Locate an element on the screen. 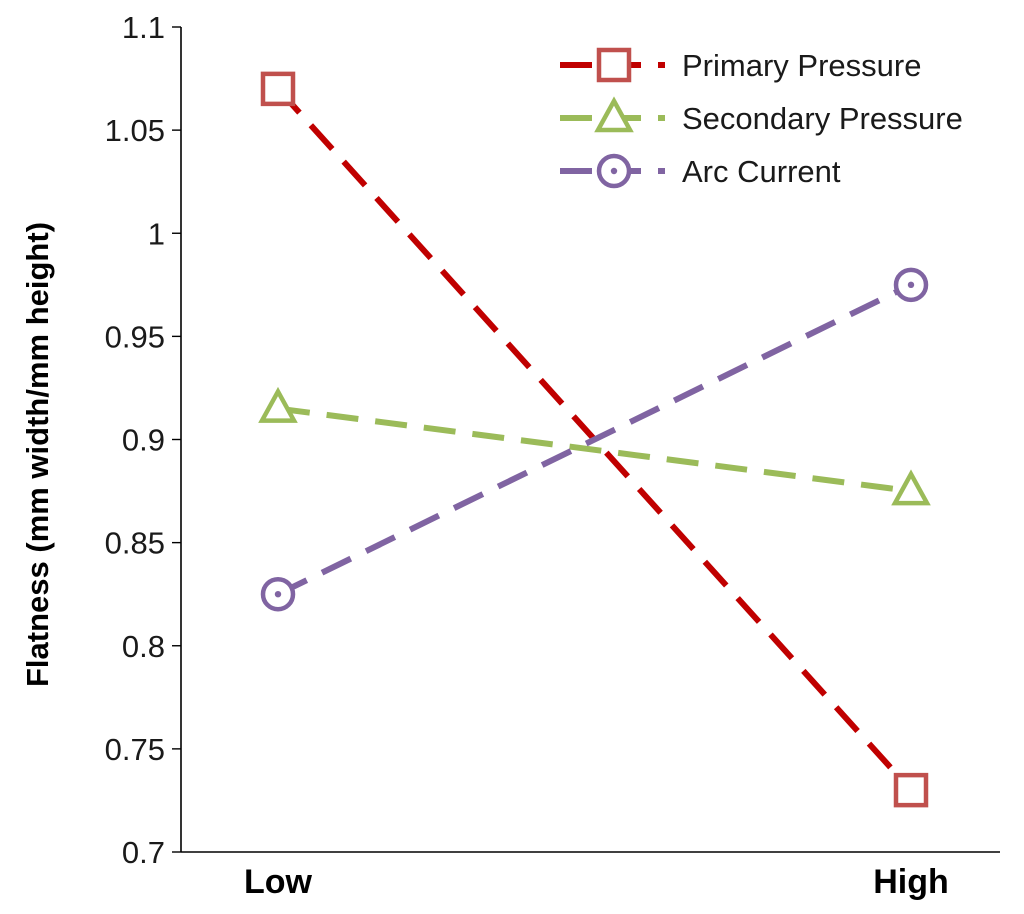 This screenshot has height=914, width=1024. y-tick-label: 0.95 is located at coordinates (135, 336).